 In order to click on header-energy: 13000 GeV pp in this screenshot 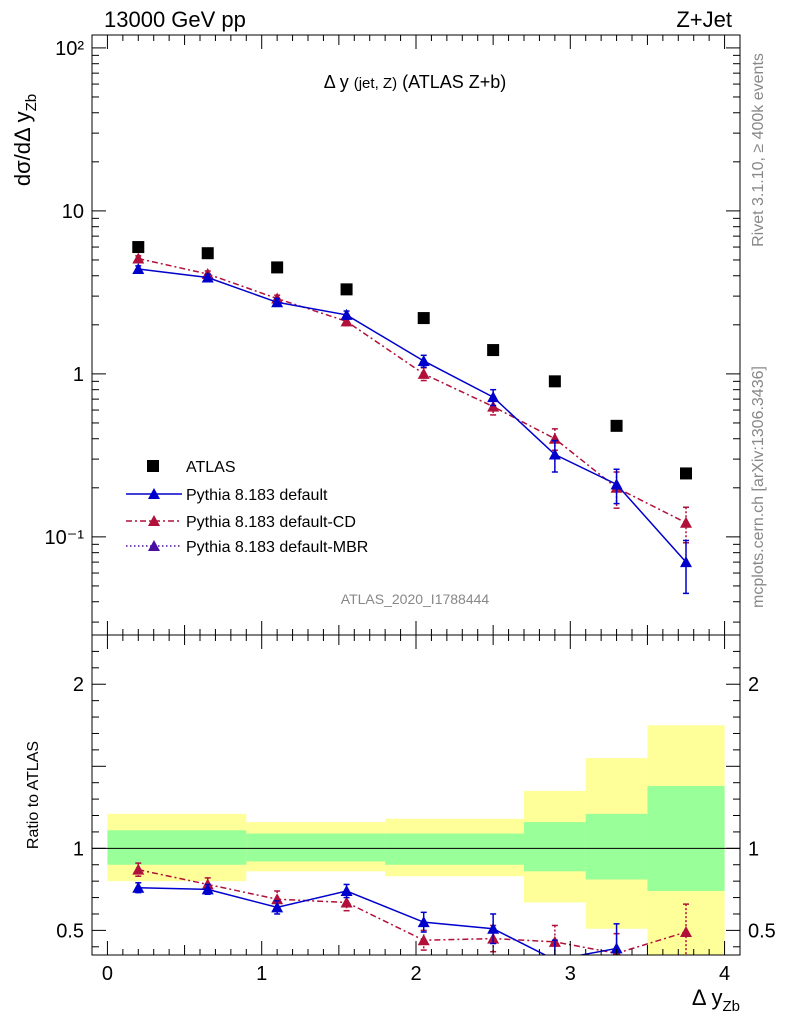, I will do `click(175, 19)`.